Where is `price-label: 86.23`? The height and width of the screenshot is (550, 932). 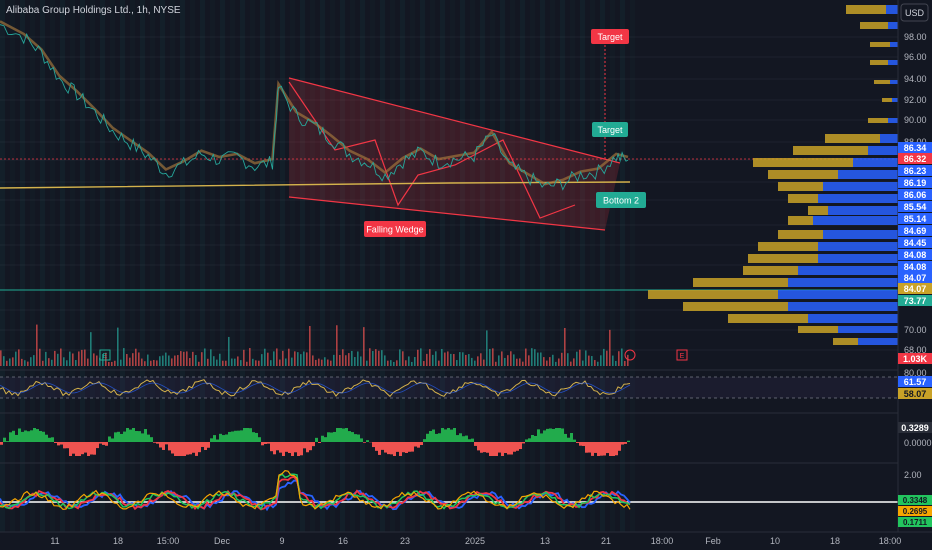
price-label: 86.23 is located at coordinates (915, 171).